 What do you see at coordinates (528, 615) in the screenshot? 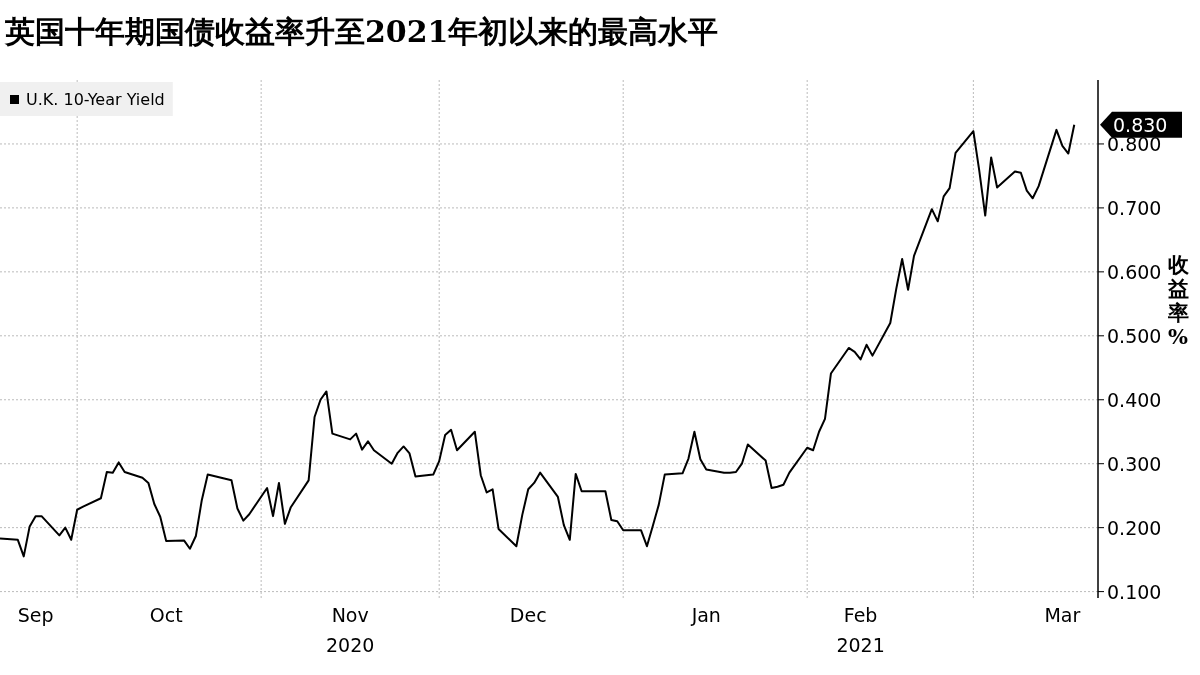
I see `x-tick-label: Dec` at bounding box center [528, 615].